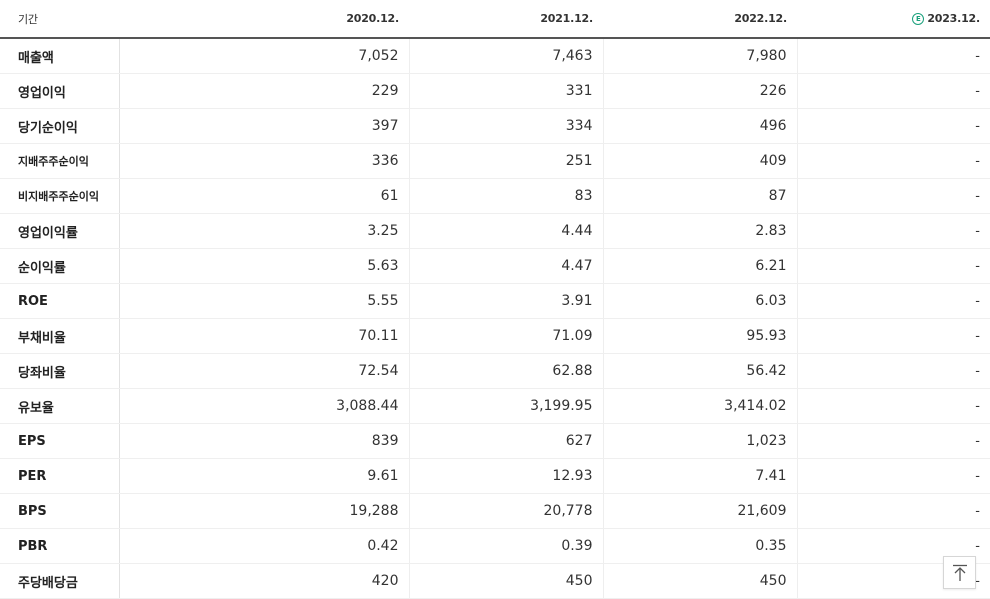 This screenshot has width=990, height=599. I want to click on row-label: 영업이익, so click(60, 91).